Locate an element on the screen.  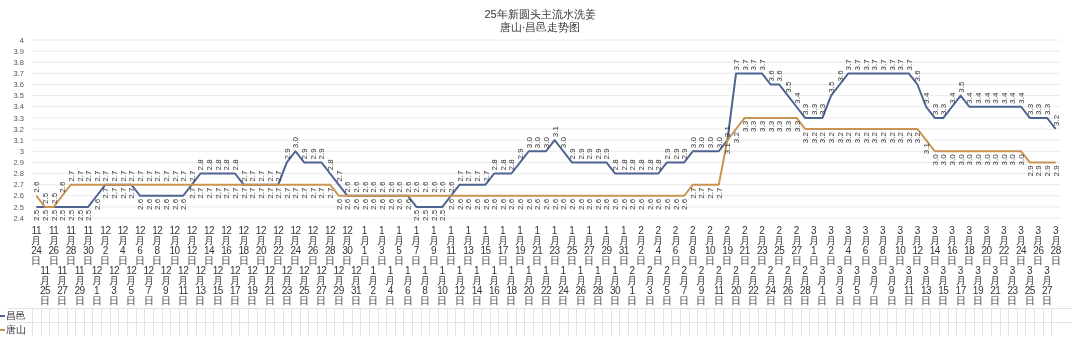
x-tick-label: 3月3日 is located at coordinates (839, 285).